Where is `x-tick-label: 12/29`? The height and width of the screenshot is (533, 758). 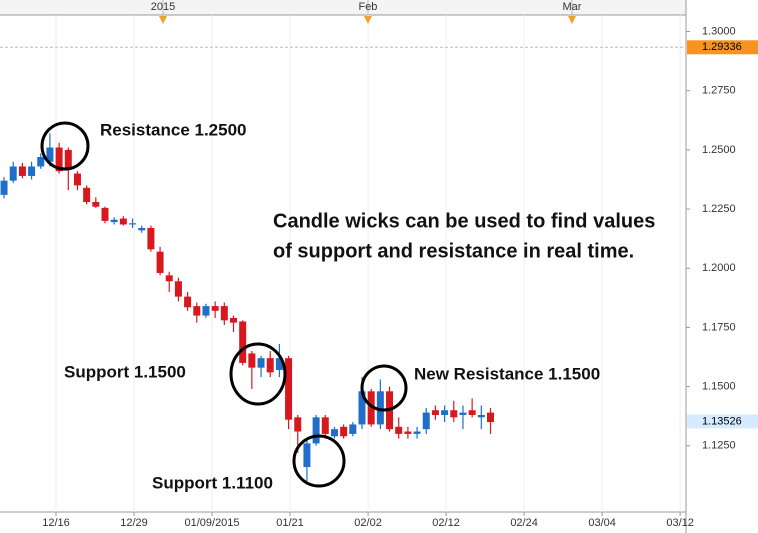
x-tick-label: 12/29 is located at coordinates (134, 523).